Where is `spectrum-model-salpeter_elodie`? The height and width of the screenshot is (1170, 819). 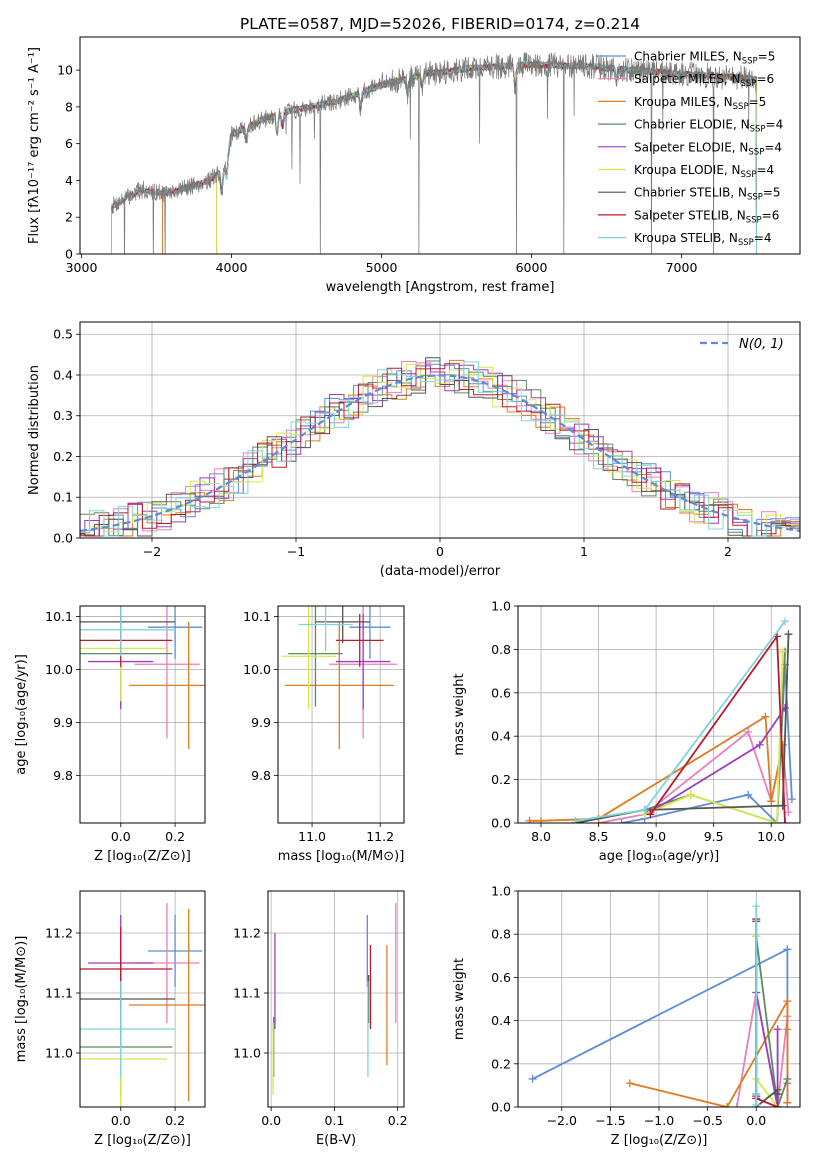
spectrum-model-salpeter_elodie is located at coordinates (486, 157).